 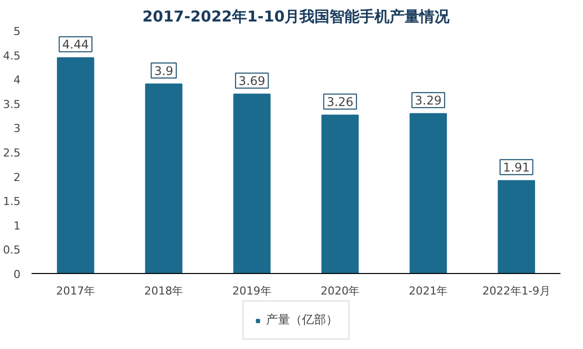 What do you see at coordinates (12, 55) in the screenshot?
I see `y-tick-label: 4.5` at bounding box center [12, 55].